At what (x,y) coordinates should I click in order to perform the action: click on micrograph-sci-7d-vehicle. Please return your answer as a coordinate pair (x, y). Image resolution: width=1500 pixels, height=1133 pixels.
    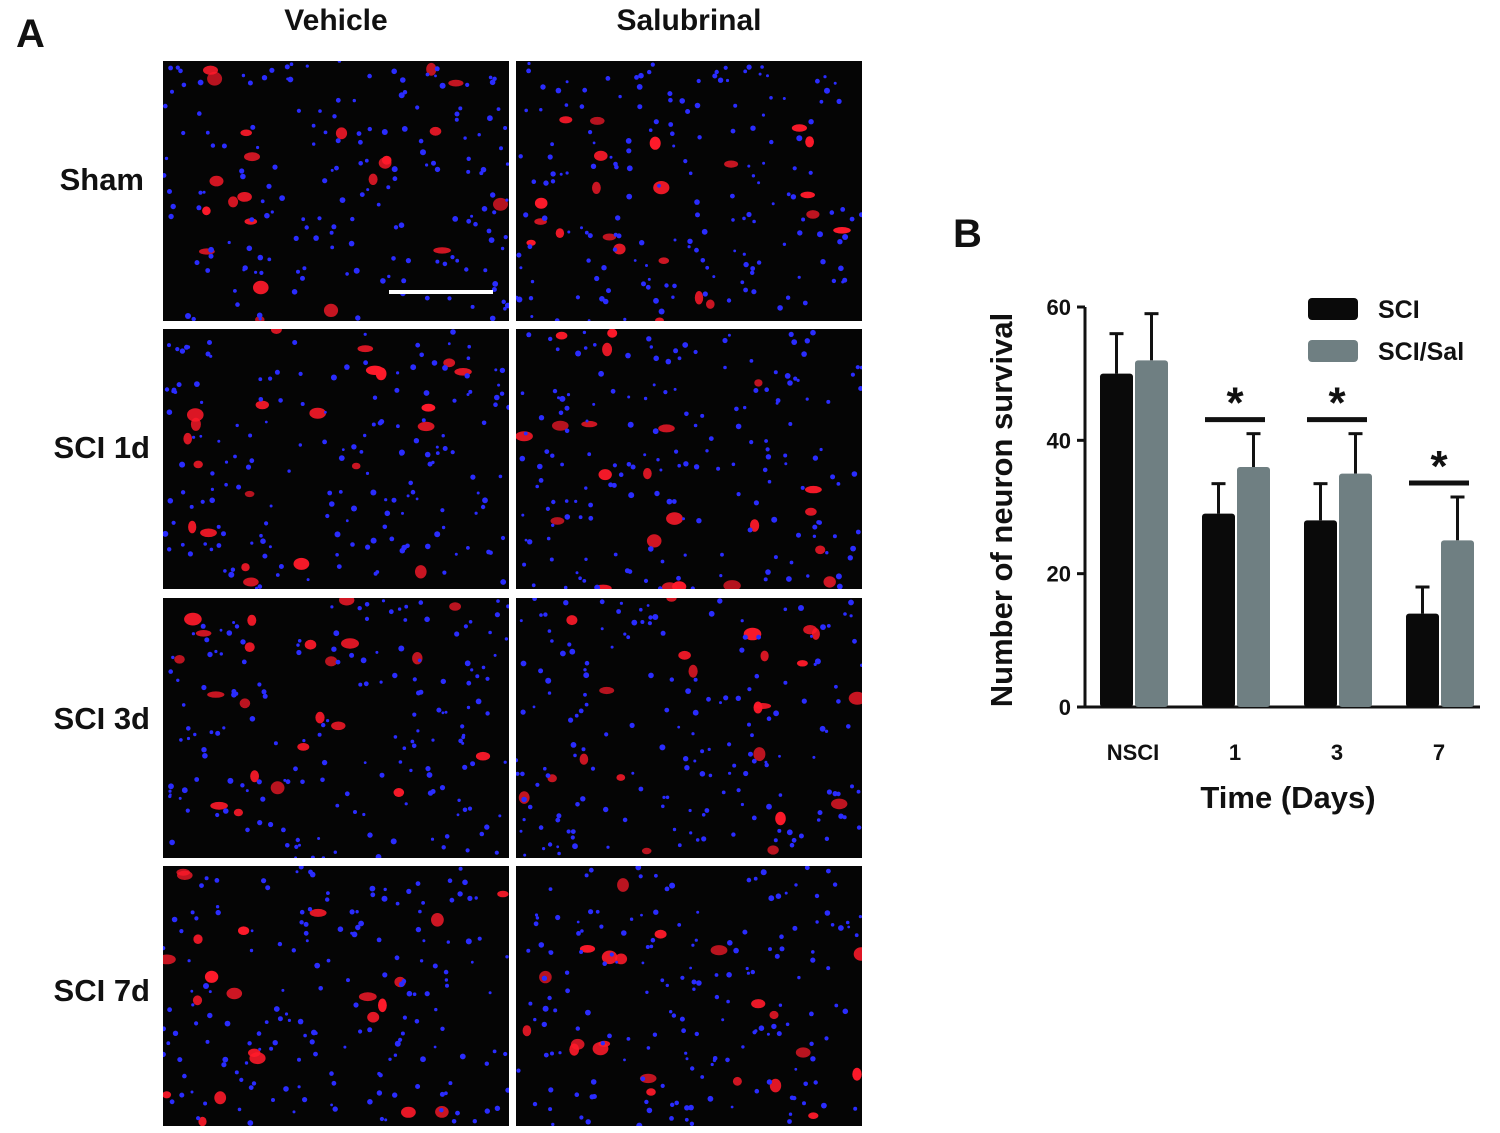
    Looking at the image, I should click on (336, 996).